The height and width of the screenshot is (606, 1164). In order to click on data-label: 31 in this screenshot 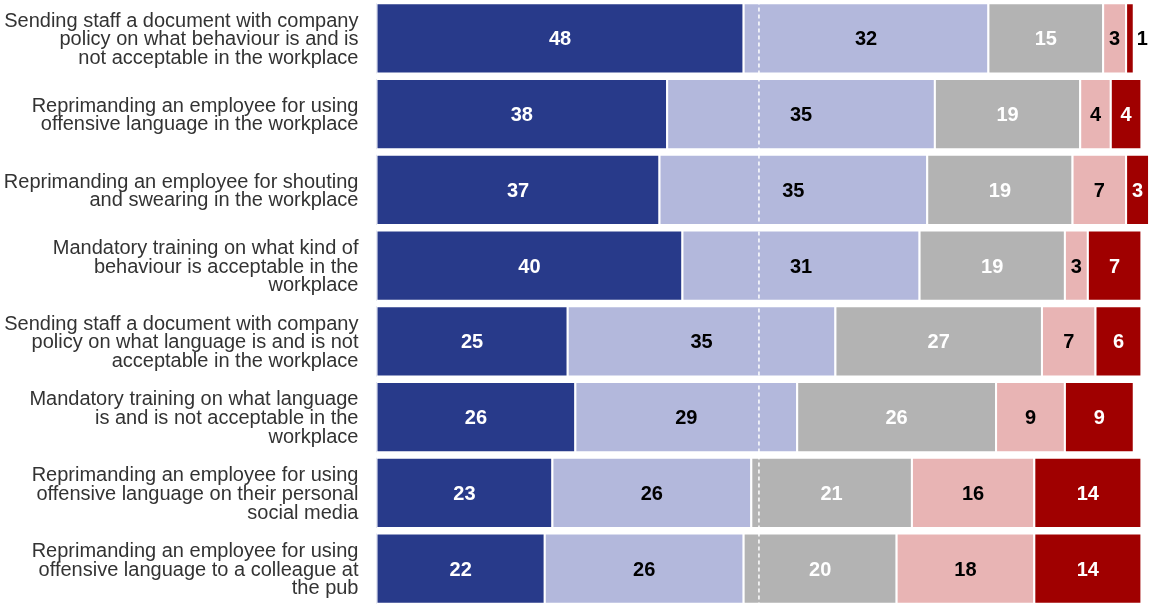, I will do `click(801, 265)`.